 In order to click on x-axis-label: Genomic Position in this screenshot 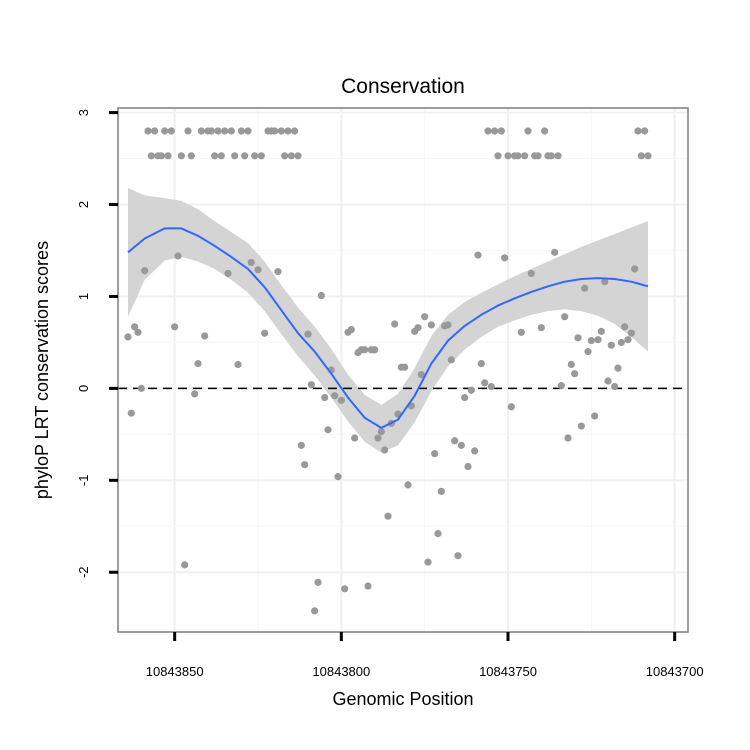, I will do `click(402, 699)`.